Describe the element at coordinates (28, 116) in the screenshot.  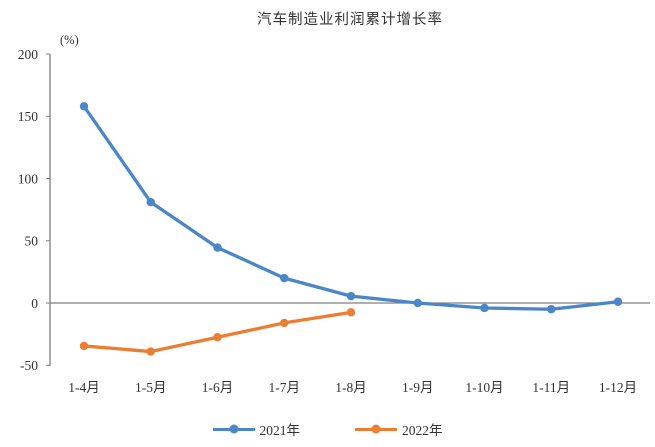
I see `y-tick-label: 150` at that location.